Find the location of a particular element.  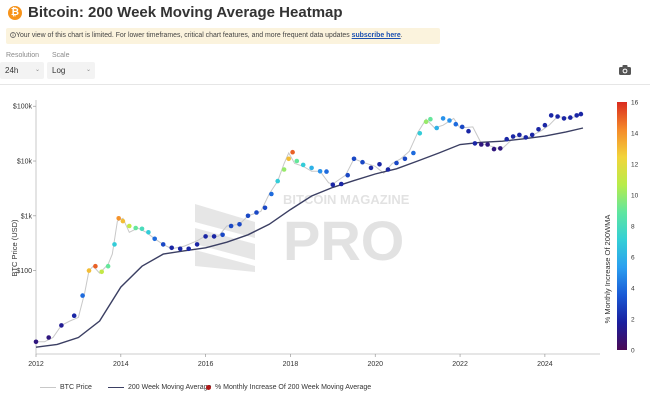

scale-value: Log is located at coordinates (59, 70).